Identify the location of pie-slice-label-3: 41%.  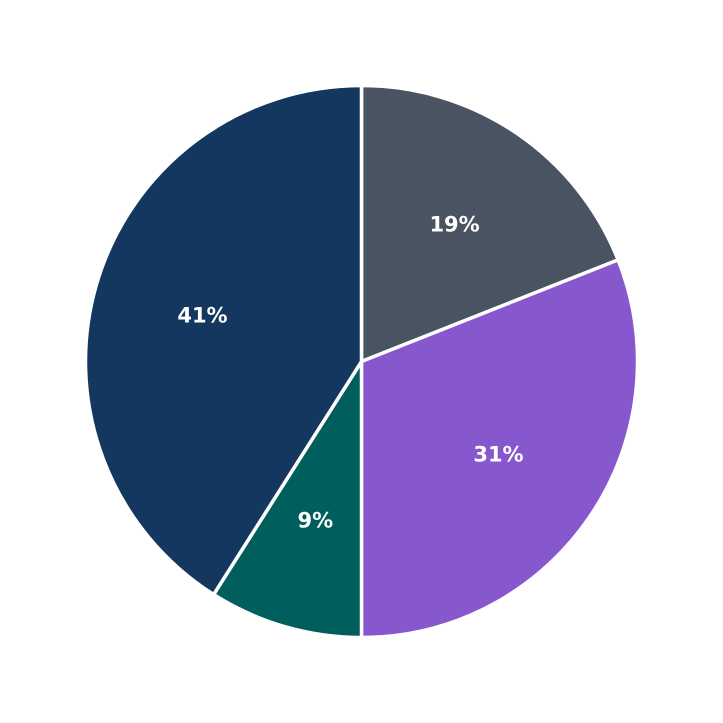
(202, 315).